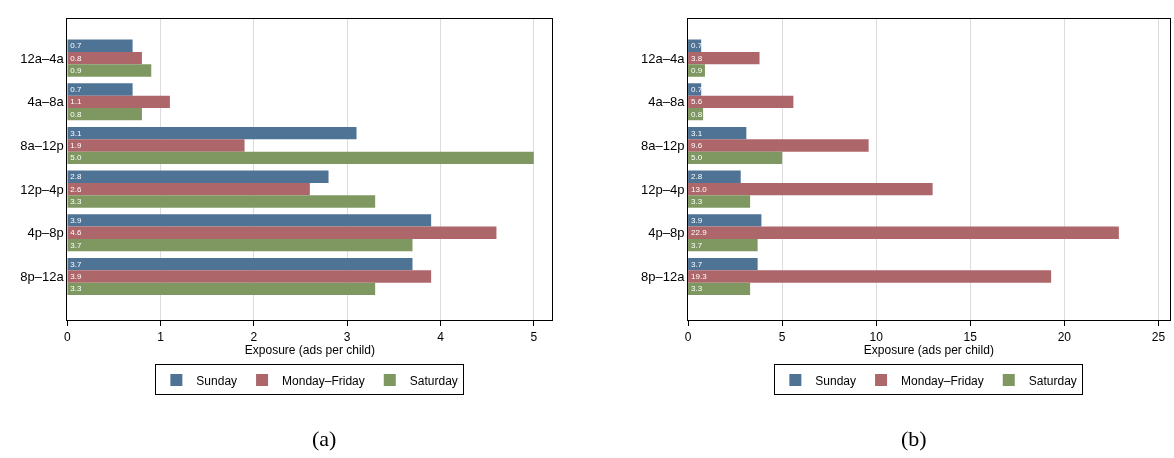 The height and width of the screenshot is (458, 1174). Describe the element at coordinates (699, 233) in the screenshot. I see `data-label: 22.9` at that location.